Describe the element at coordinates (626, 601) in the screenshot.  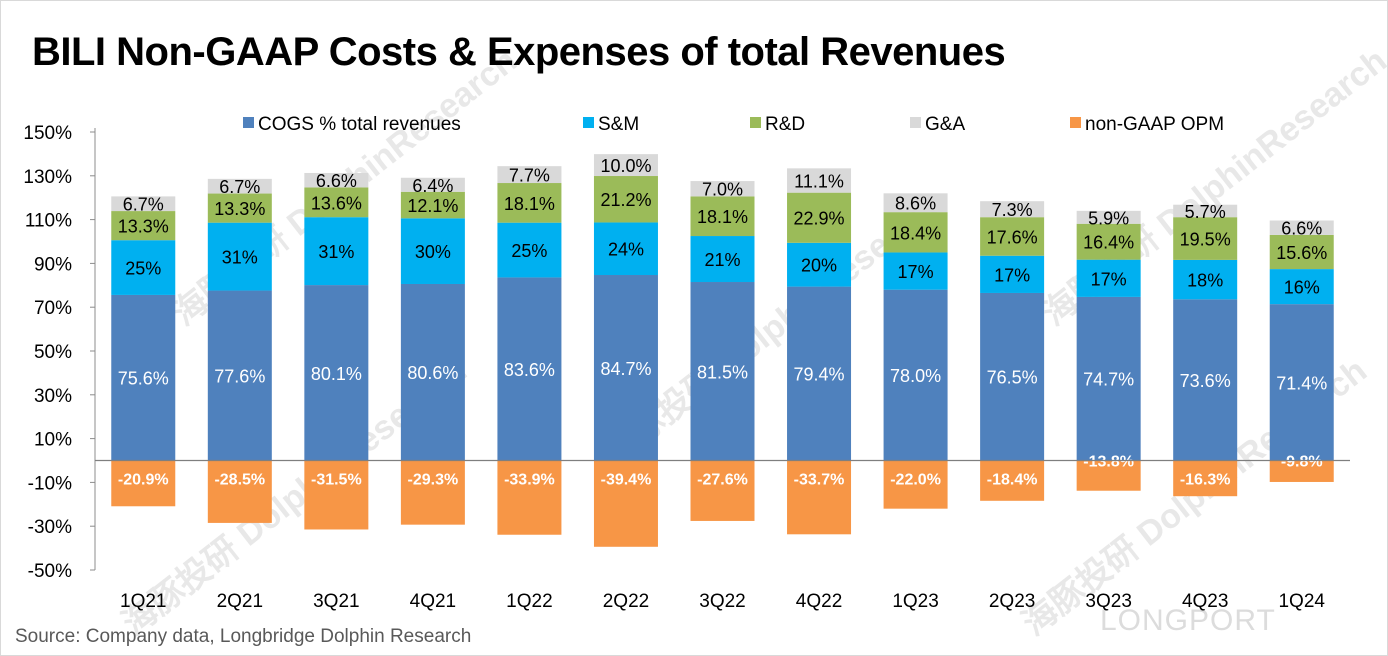
I see `x-tick-label: 2Q22` at that location.